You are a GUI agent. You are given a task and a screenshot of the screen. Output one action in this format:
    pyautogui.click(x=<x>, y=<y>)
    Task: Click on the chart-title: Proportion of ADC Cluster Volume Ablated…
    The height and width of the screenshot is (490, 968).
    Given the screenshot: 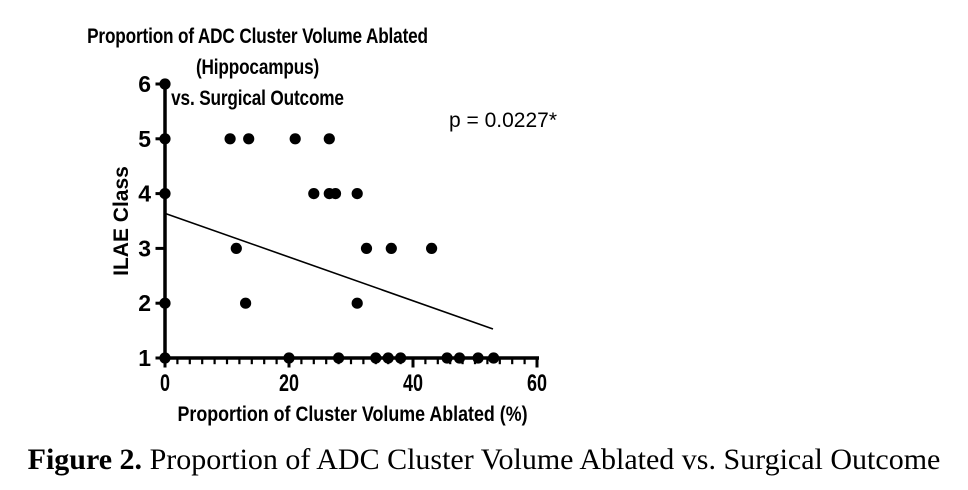 What is the action you would take?
    pyautogui.click(x=258, y=67)
    